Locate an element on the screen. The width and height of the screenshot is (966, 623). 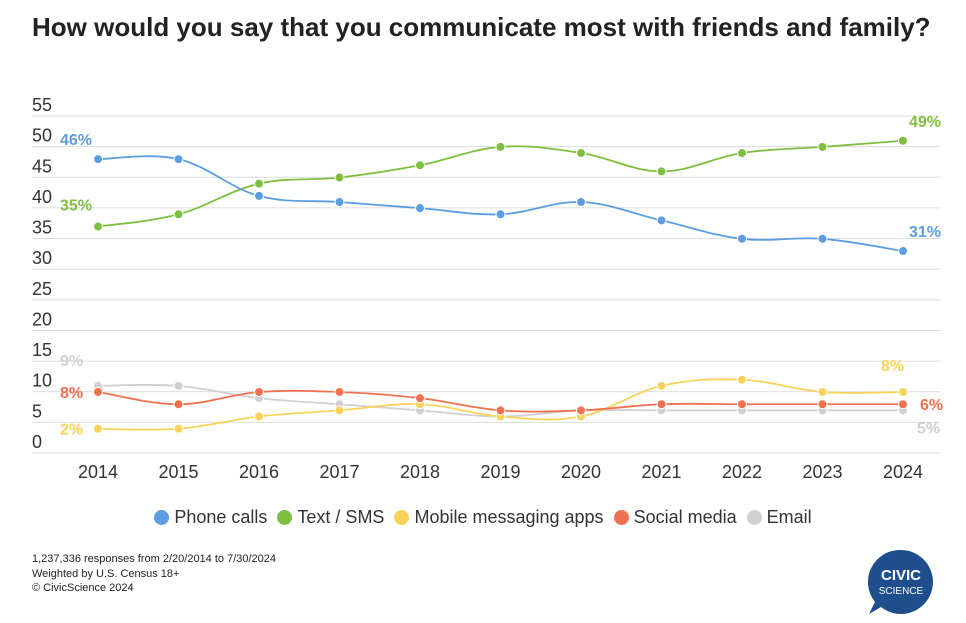
end-value-label: 8% is located at coordinates (892, 366).